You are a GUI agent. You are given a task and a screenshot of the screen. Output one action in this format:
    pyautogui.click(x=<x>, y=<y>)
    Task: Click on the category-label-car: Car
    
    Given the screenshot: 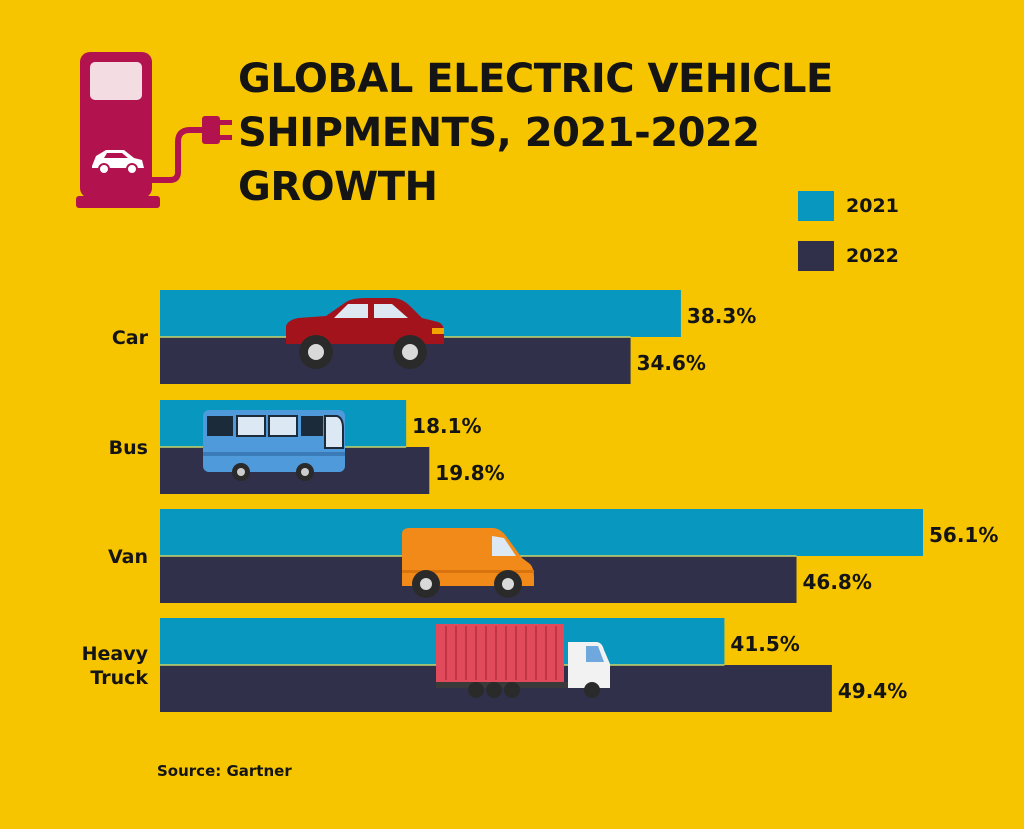 What is the action you would take?
    pyautogui.click(x=130, y=338)
    